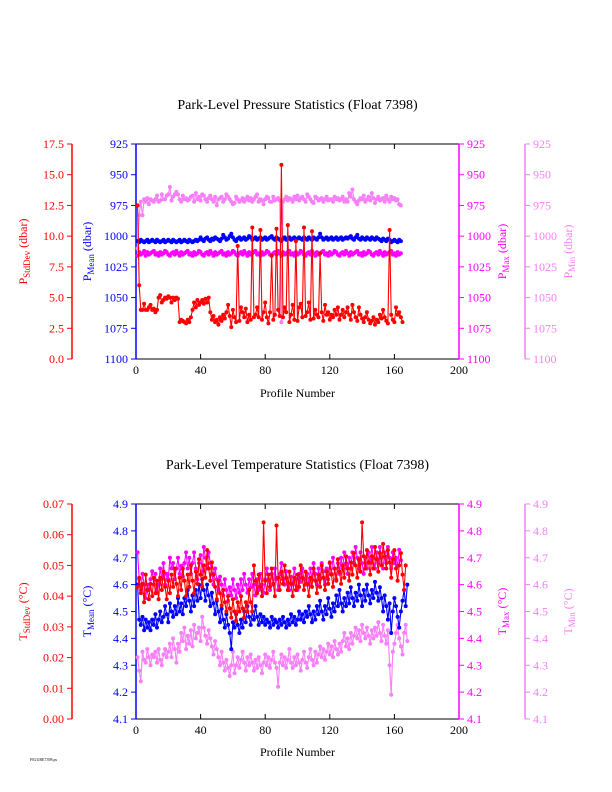 The width and height of the screenshot is (612, 792). What do you see at coordinates (88, 612) in the screenshot?
I see `y-axis-label-mean: TMean (°C)` at bounding box center [88, 612].